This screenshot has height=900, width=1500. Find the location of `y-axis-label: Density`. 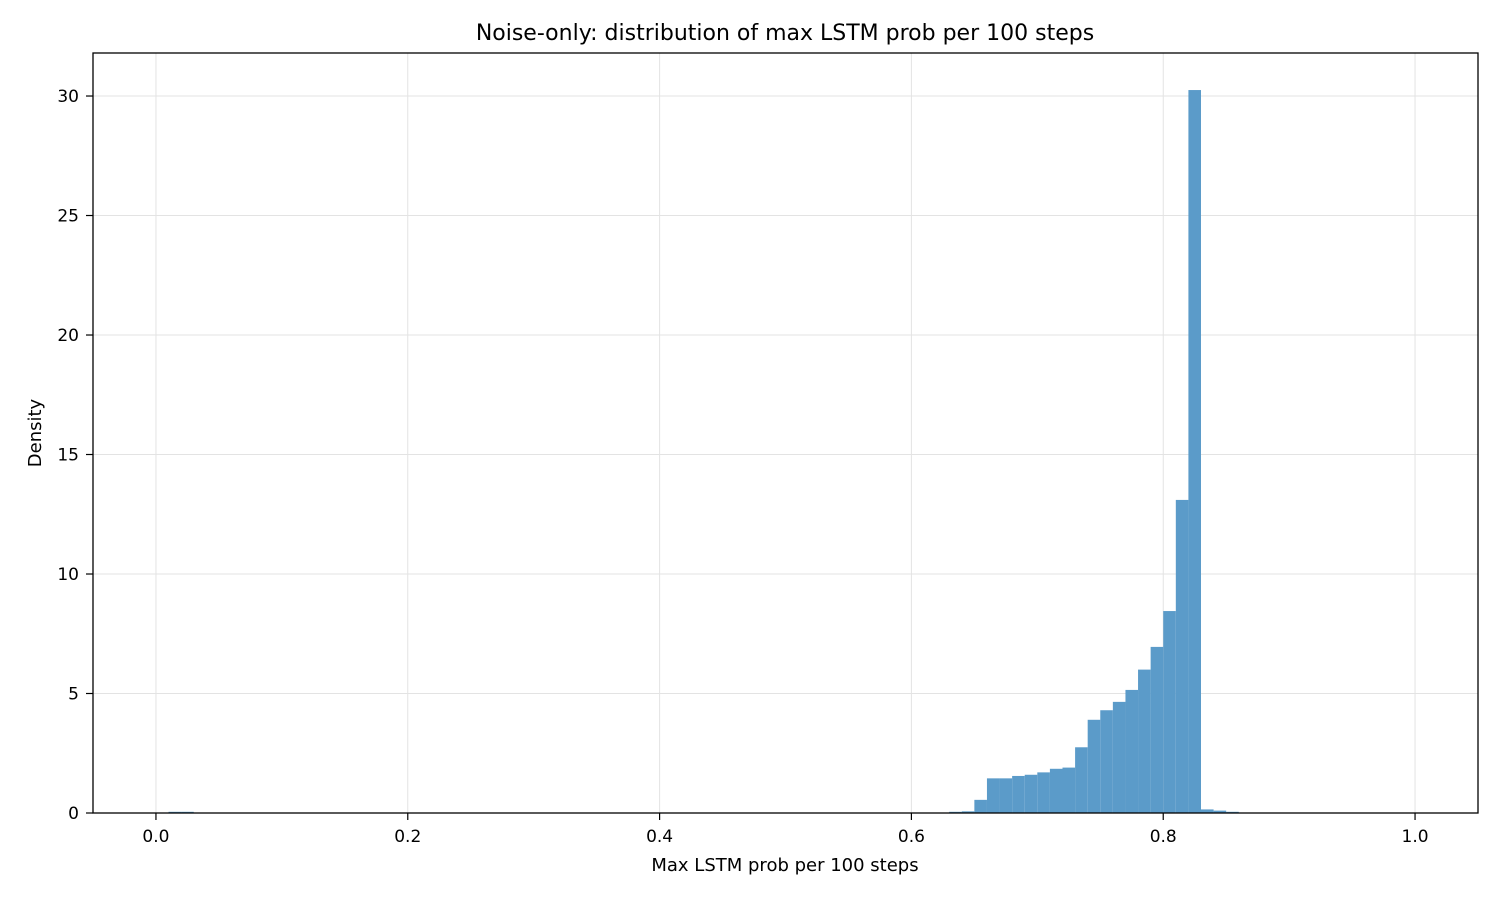

y-axis-label: Density is located at coordinates (35, 432).